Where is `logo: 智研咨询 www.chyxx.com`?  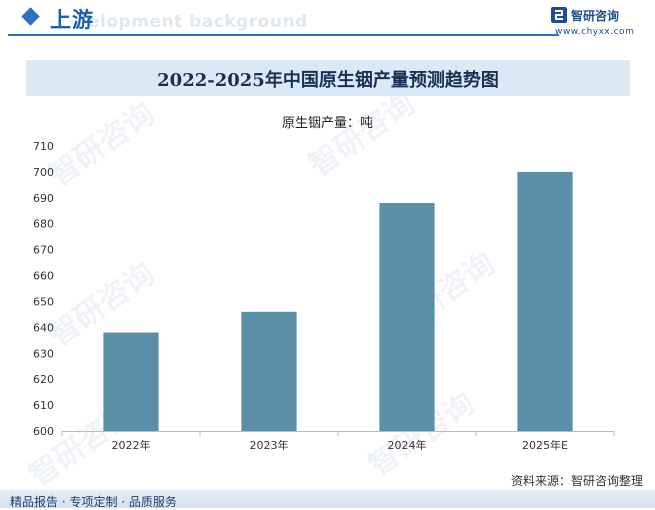
logo: 智研咨询 www.chyxx.com is located at coordinates (594, 24).